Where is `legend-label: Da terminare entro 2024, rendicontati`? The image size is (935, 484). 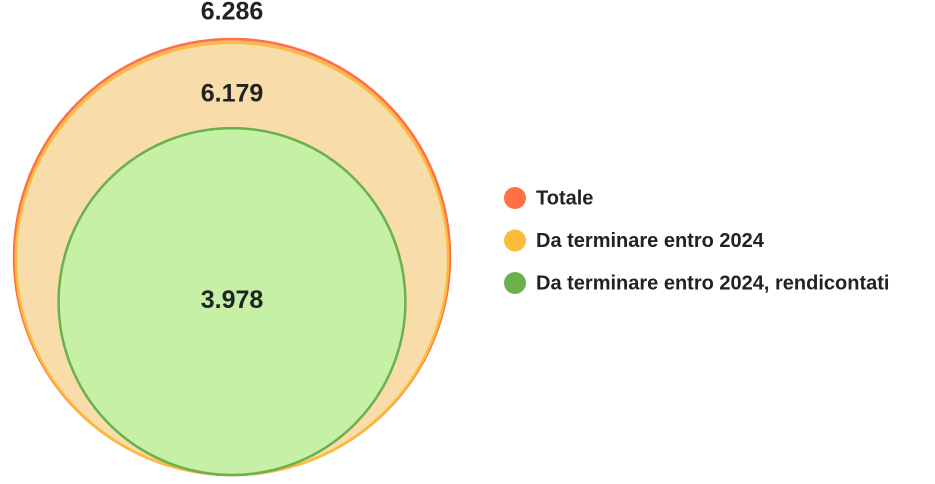 legend-label: Da terminare entro 2024, rendicontati is located at coordinates (712, 283).